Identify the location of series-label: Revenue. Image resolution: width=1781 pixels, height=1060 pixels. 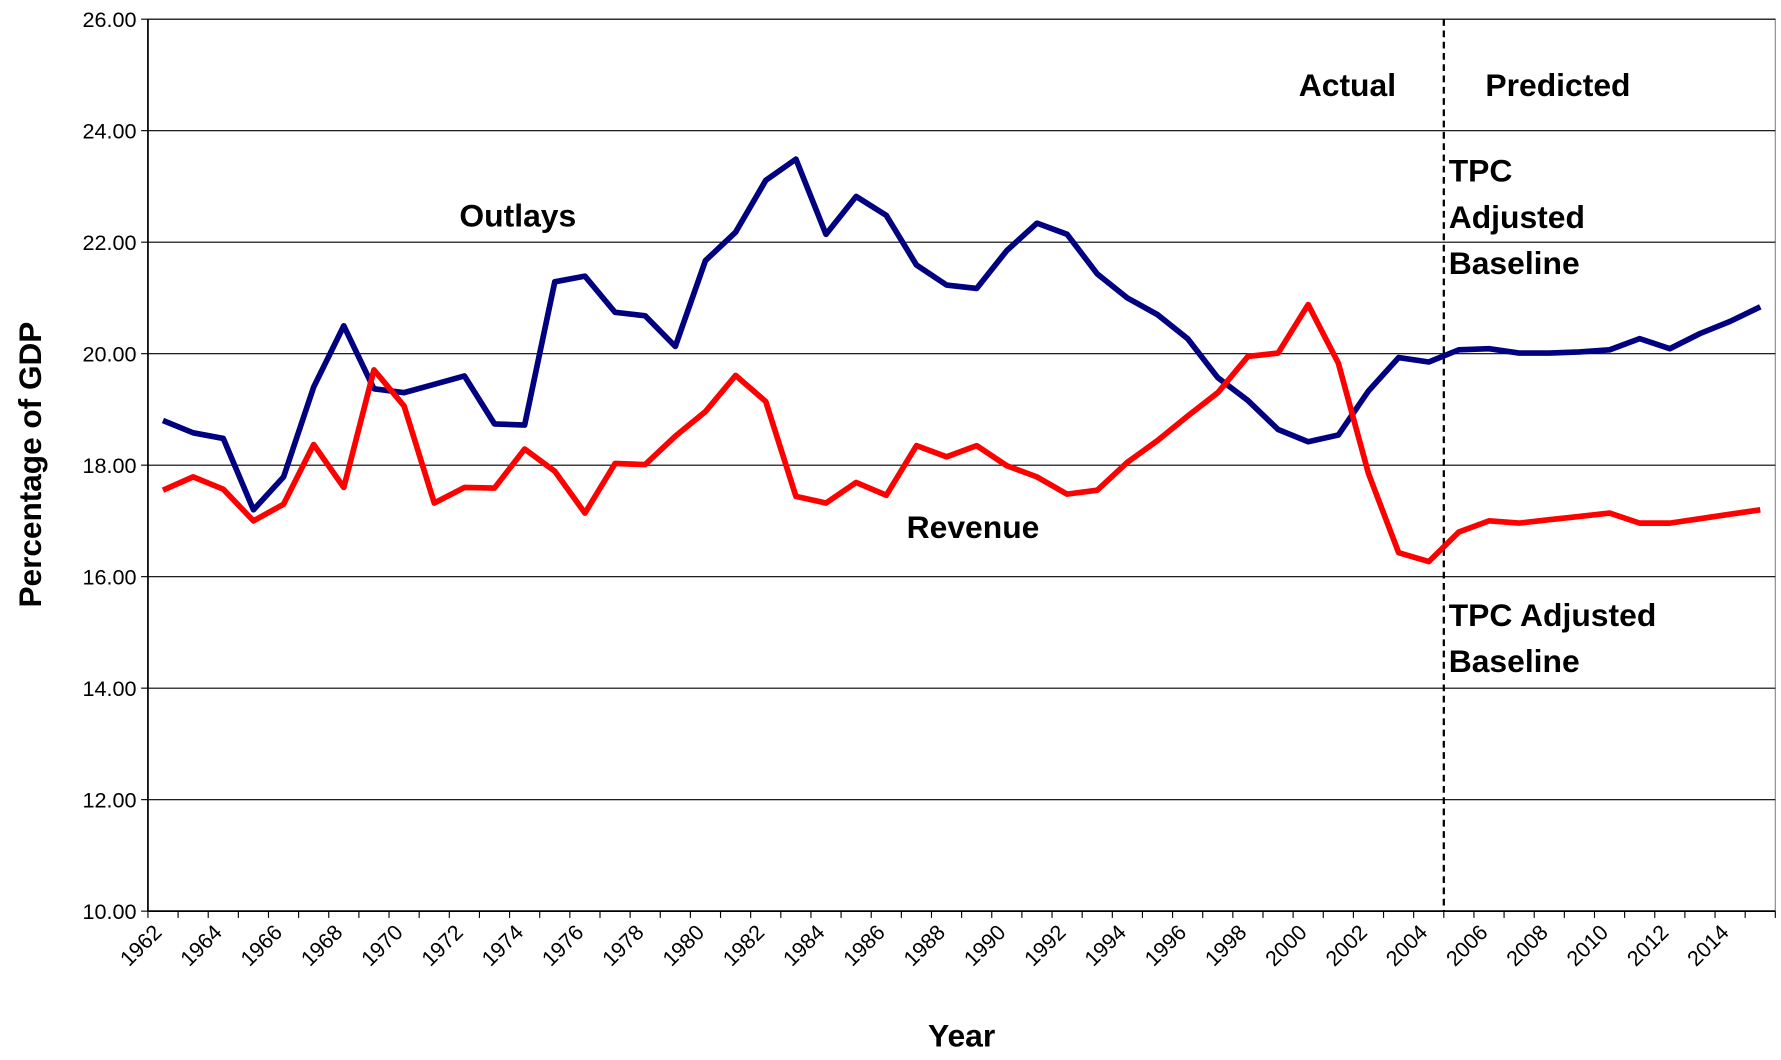
(973, 527).